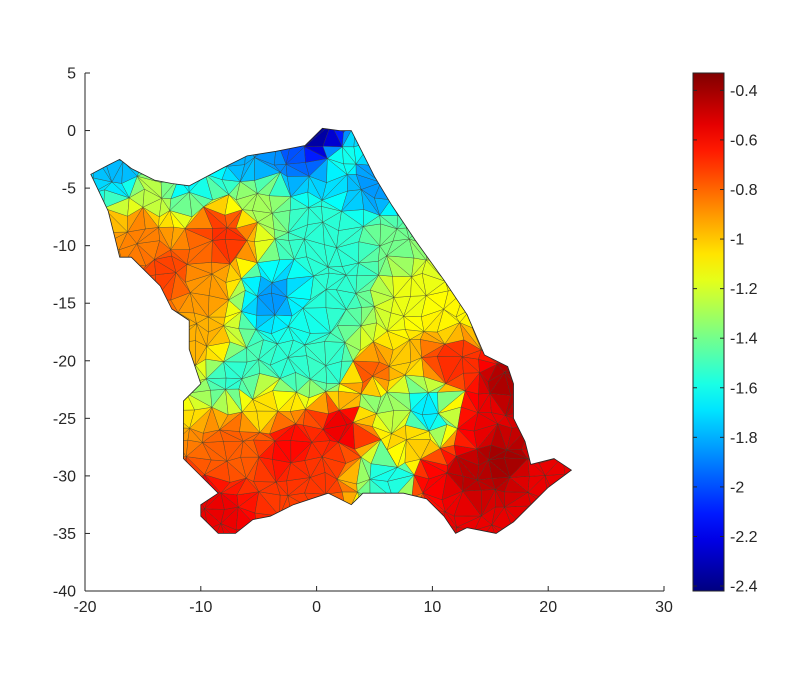 This screenshot has height=673, width=794. What do you see at coordinates (664, 607) in the screenshot?
I see `x-tick-label: 30` at bounding box center [664, 607].